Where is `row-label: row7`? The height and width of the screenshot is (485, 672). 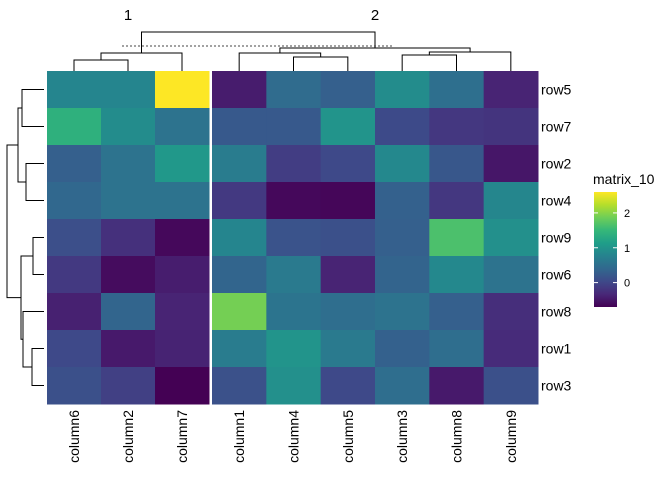 row-label: row7 is located at coordinates (556, 127).